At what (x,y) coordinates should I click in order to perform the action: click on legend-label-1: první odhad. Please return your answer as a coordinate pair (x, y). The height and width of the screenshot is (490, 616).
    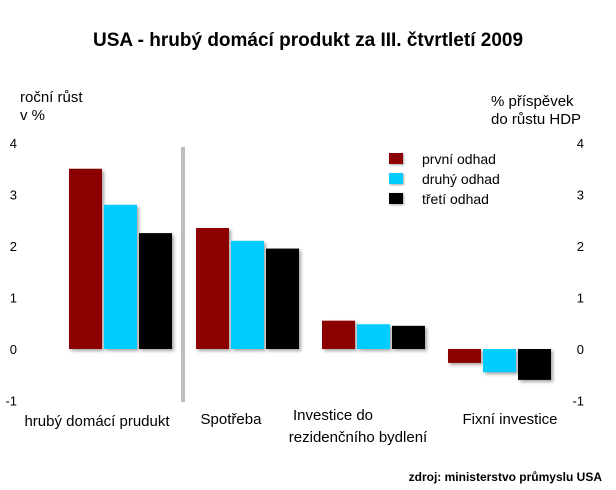
    Looking at the image, I should click on (459, 159).